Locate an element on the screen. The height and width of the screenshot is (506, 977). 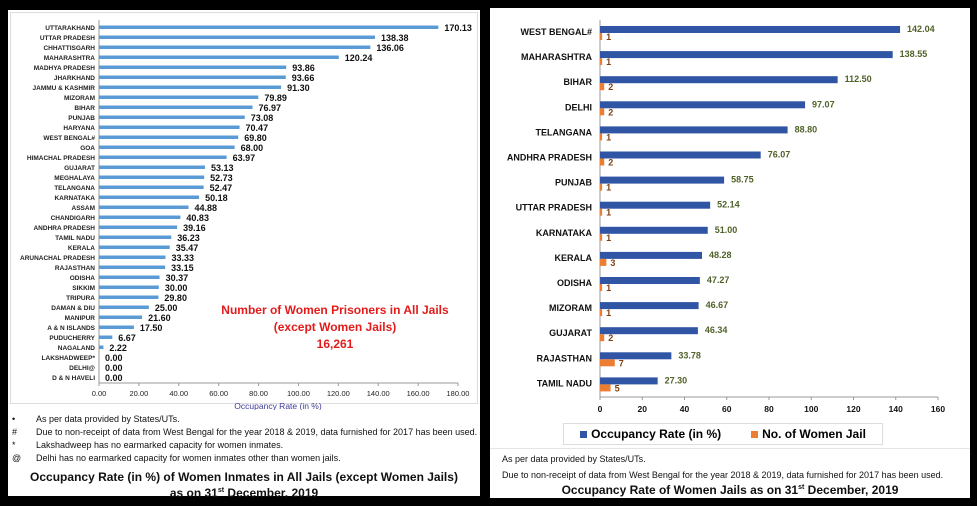
legend: Occupancy Rate (in %) No. of Women Jail is located at coordinates (723, 434).